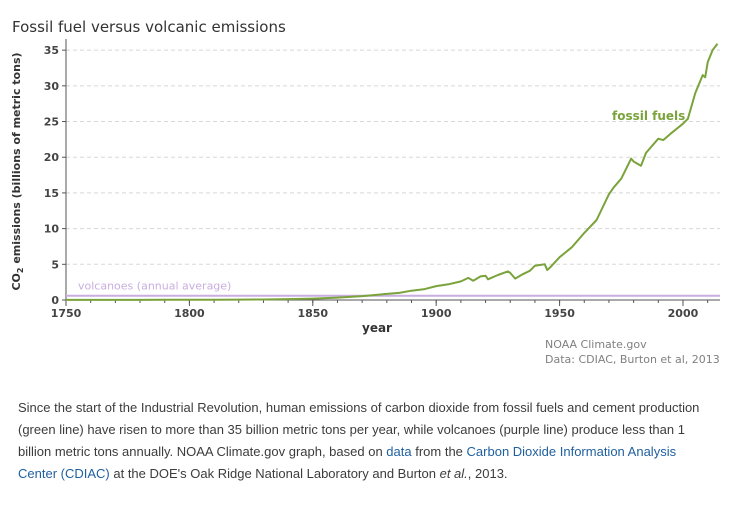 The width and height of the screenshot is (732, 515). I want to click on credit-line: Data: CDIAC, Burton et al, 2013, so click(632, 359).